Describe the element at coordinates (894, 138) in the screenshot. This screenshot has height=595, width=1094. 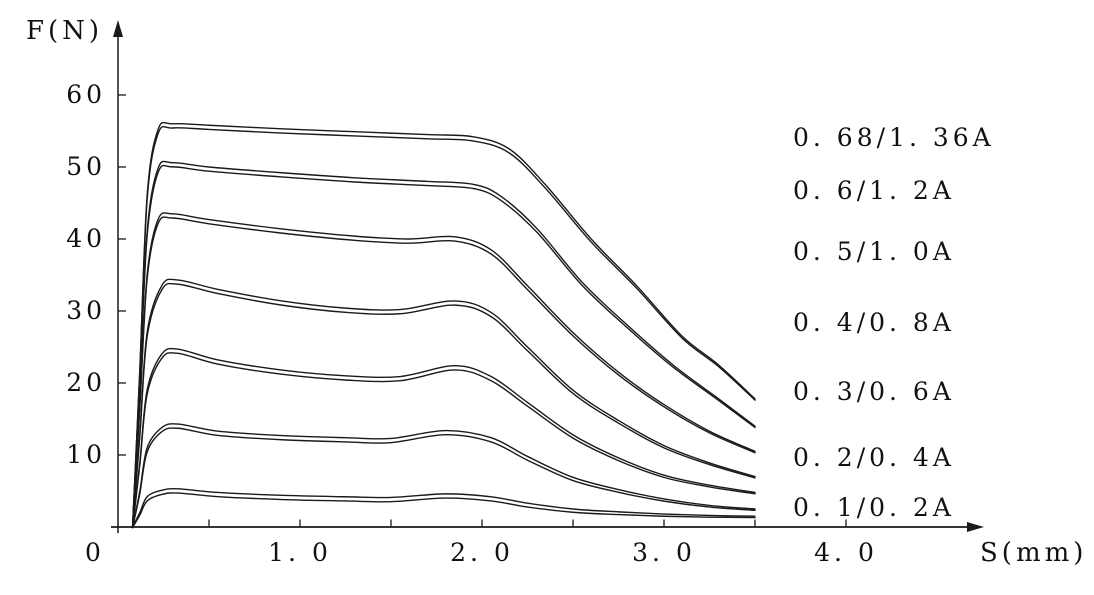
I see `series-label-0: 0. 68/1. 36A` at that location.